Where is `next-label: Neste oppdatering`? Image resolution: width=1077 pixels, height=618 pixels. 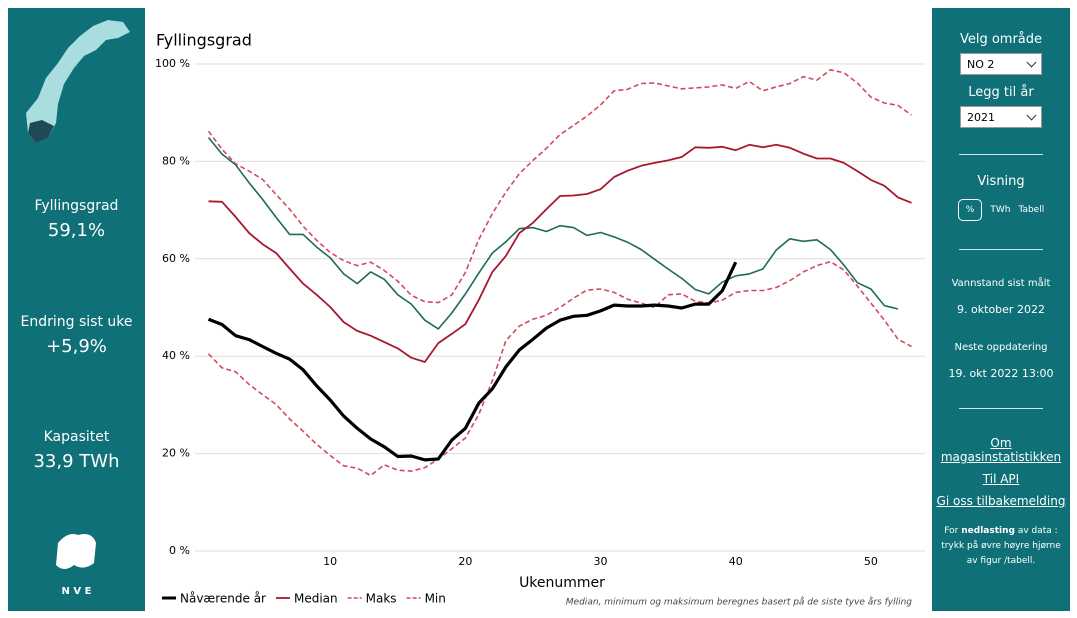
next-label: Neste oppdatering is located at coordinates (1001, 347).